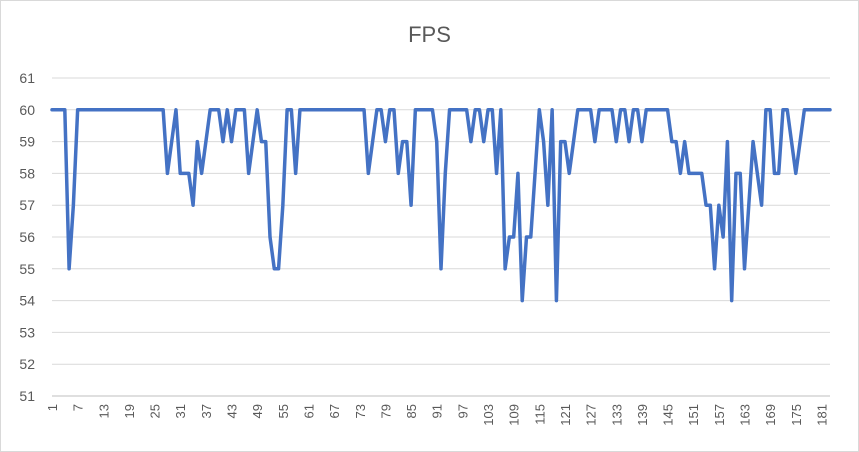 This screenshot has height=452, width=859. I want to click on y-tick-label: 61, so click(27, 78).